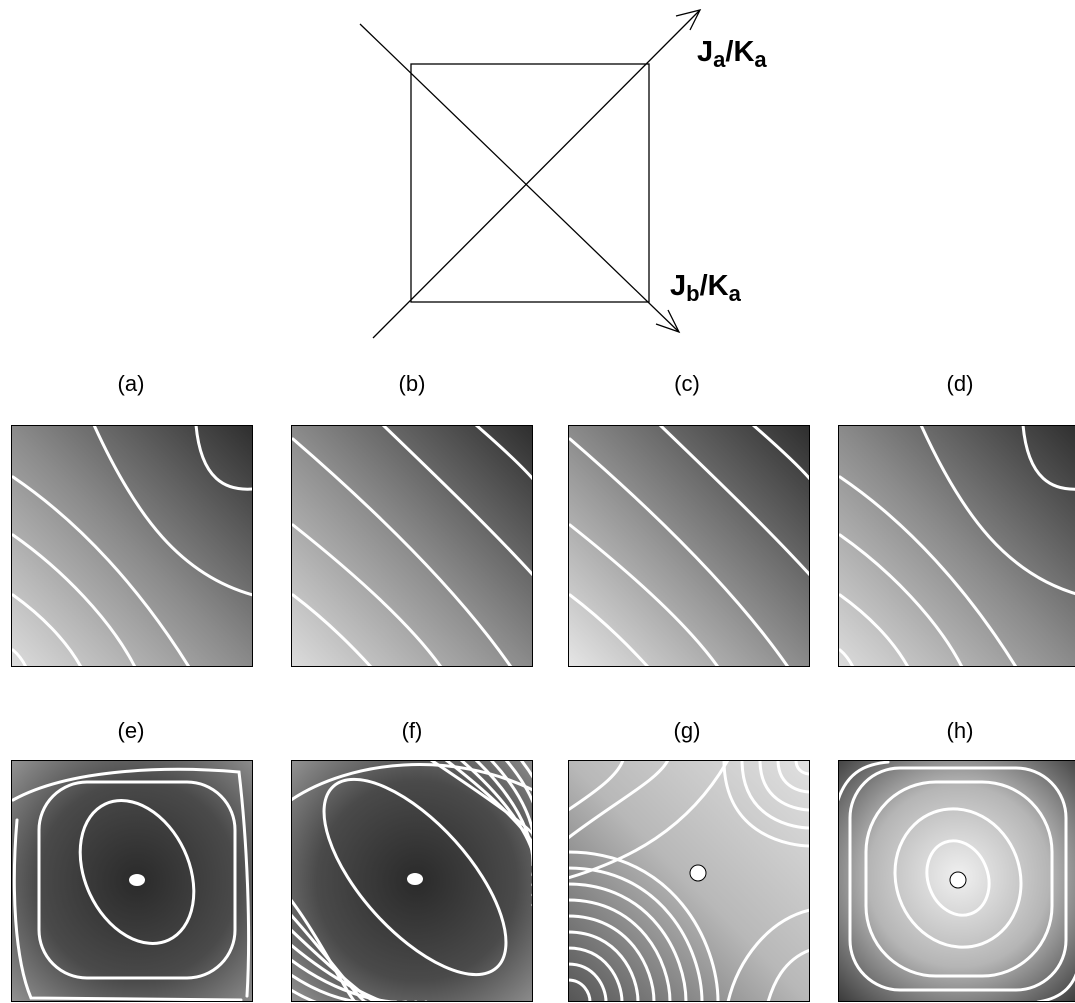 The width and height of the screenshot is (1075, 1003). I want to click on maximum-marker, so click(958, 880).